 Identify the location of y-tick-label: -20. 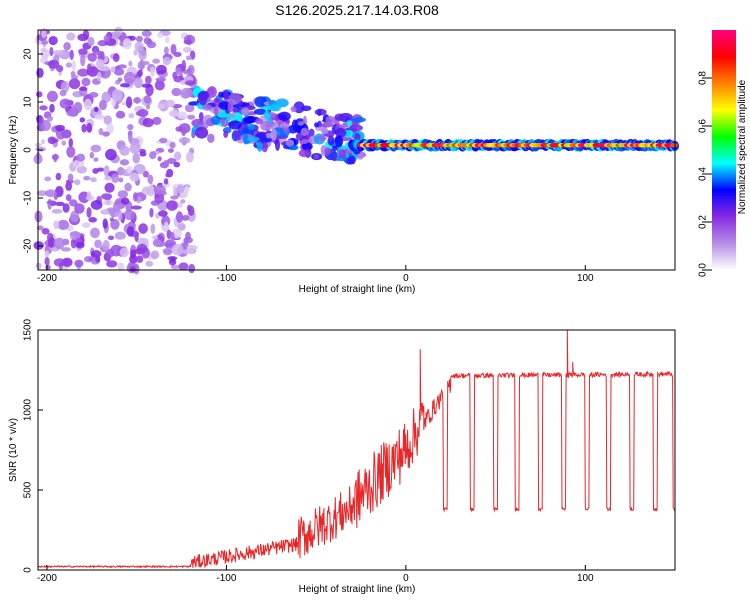
(28, 245).